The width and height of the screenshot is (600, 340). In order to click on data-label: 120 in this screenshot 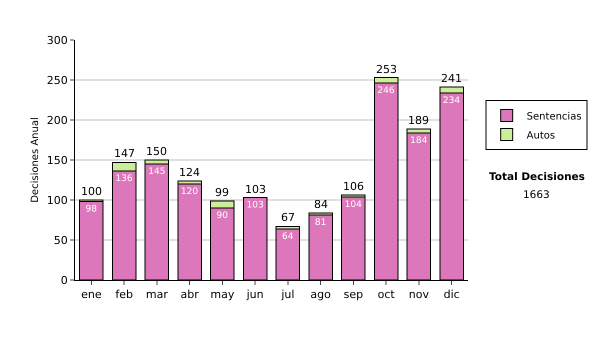, I will do `click(189, 192)`.